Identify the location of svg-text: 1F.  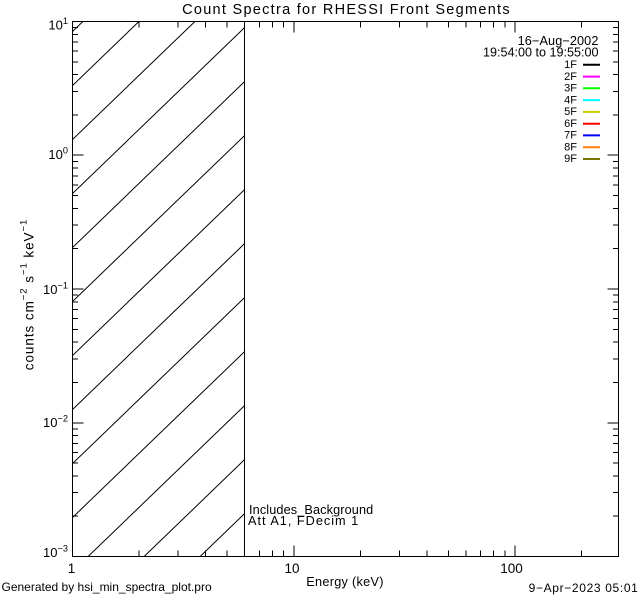
(570, 65).